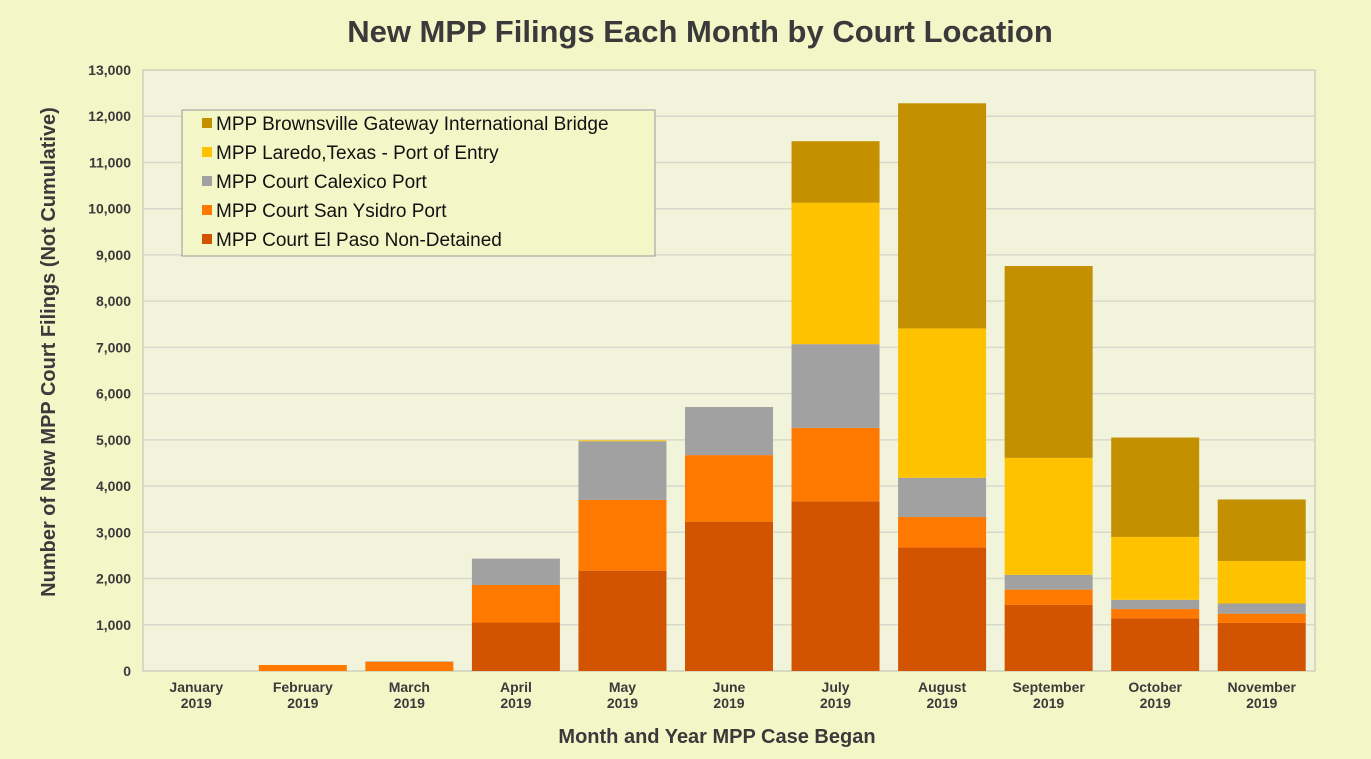  What do you see at coordinates (113, 255) in the screenshot?
I see `y-tick-label: 9,000` at bounding box center [113, 255].